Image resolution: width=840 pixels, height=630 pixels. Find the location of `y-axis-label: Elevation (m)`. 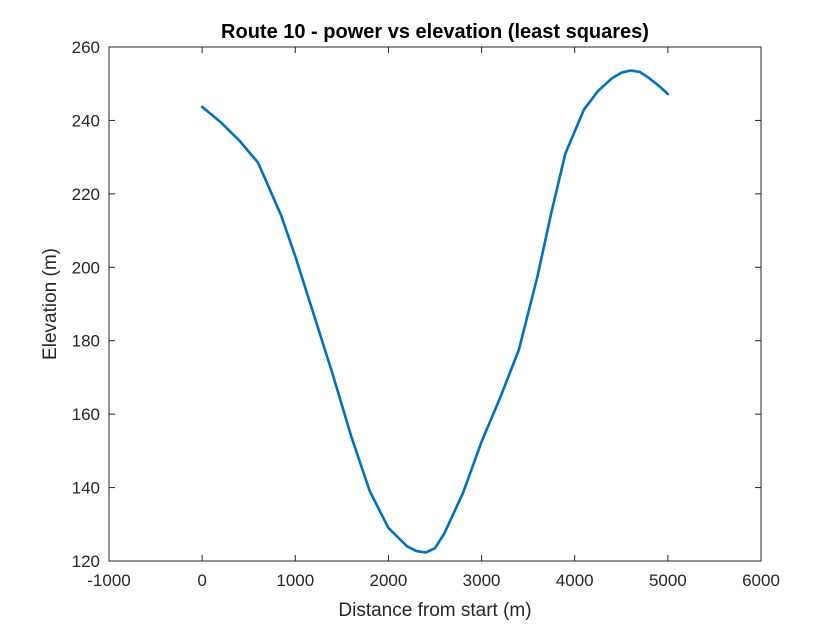

y-axis-label: Elevation (m) is located at coordinates (50, 304).